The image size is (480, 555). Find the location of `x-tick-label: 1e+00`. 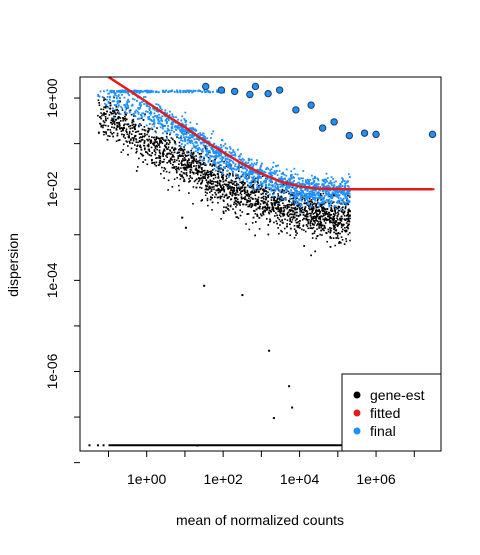

x-tick-label: 1e+00 is located at coordinates (147, 479).